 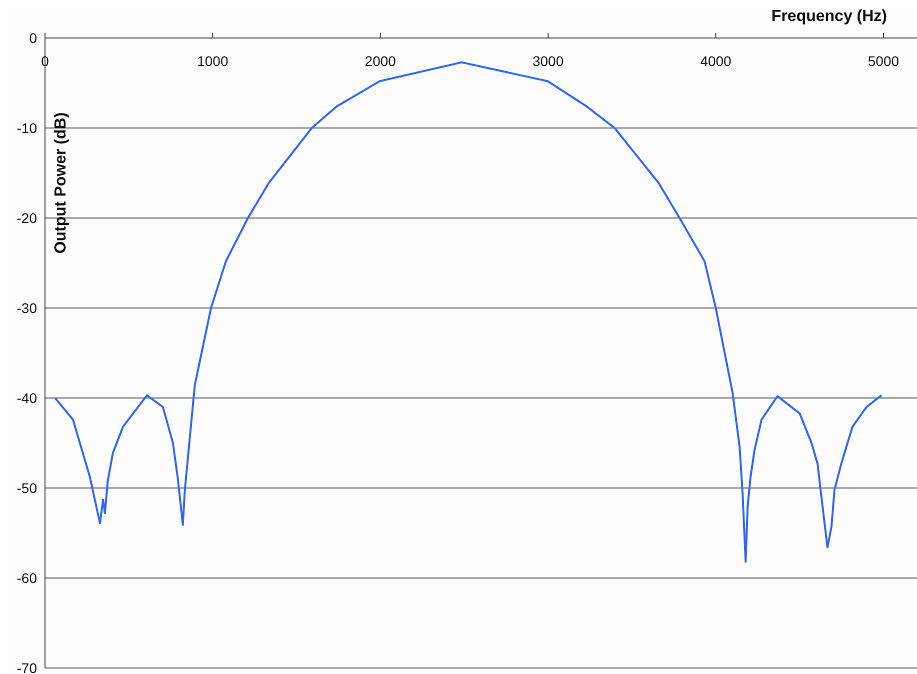 I want to click on x-axis-title: Frequency (Hz), so click(x=829, y=16).